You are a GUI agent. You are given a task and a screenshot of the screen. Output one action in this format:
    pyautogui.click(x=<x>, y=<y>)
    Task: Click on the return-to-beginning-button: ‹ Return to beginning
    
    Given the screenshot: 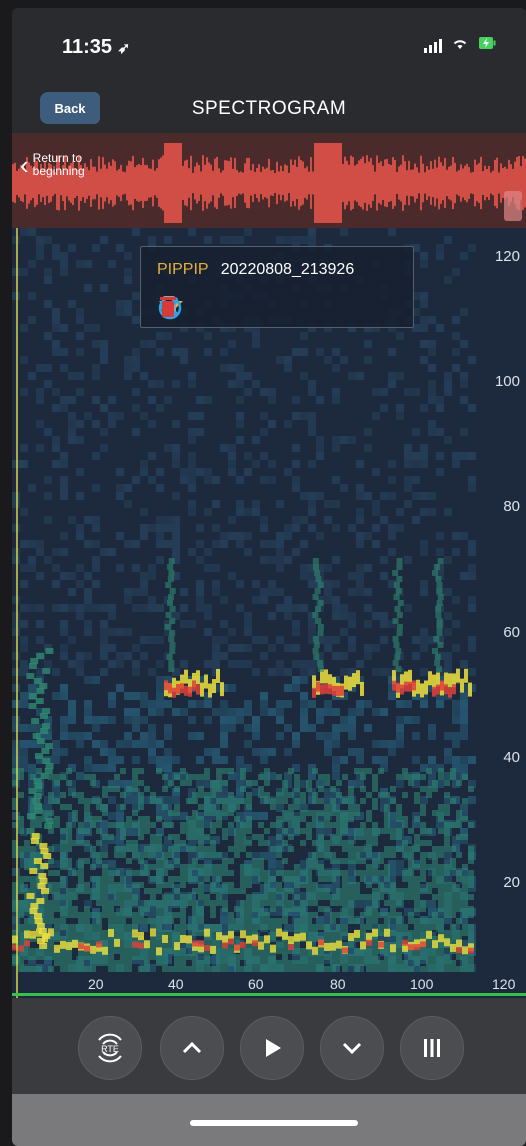 What is the action you would take?
    pyautogui.click(x=52, y=165)
    